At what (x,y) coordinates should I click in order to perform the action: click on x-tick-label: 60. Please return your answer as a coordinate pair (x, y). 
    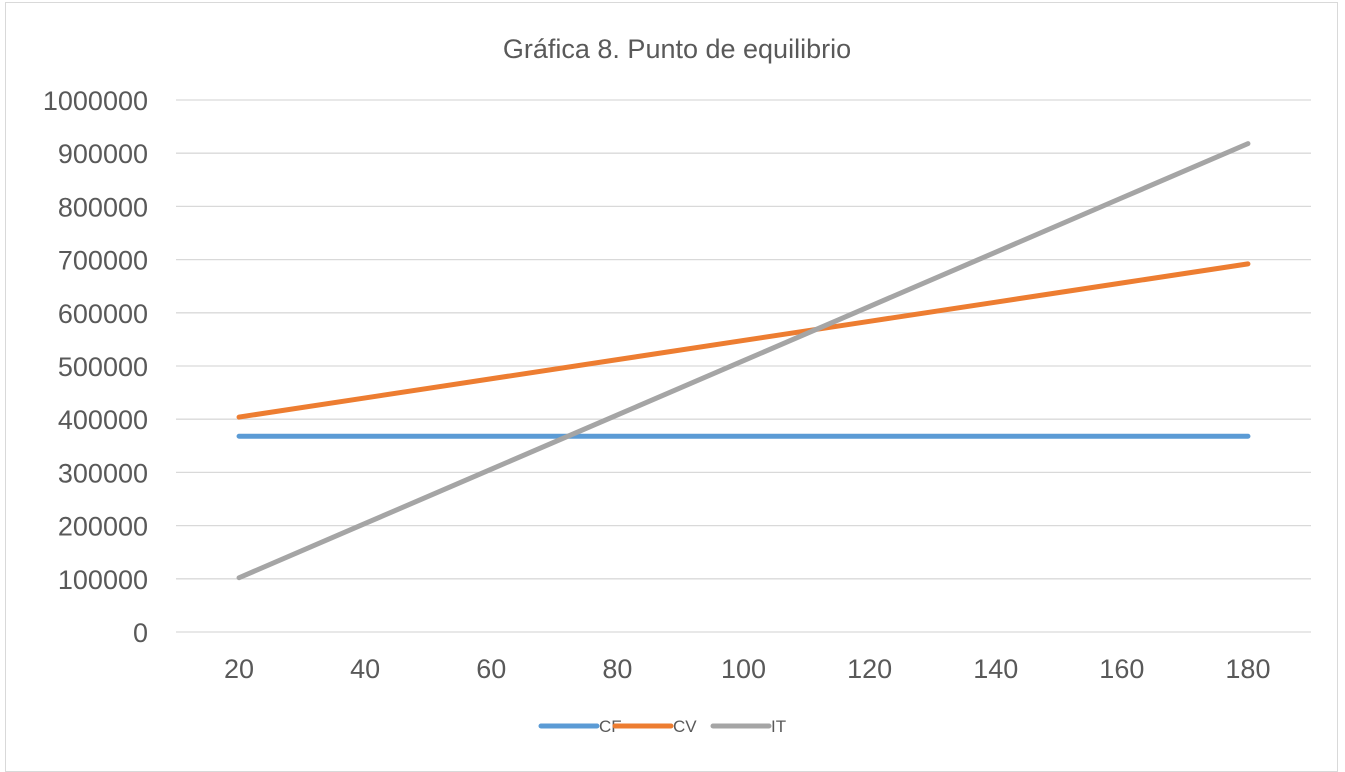
    Looking at the image, I should click on (491, 669).